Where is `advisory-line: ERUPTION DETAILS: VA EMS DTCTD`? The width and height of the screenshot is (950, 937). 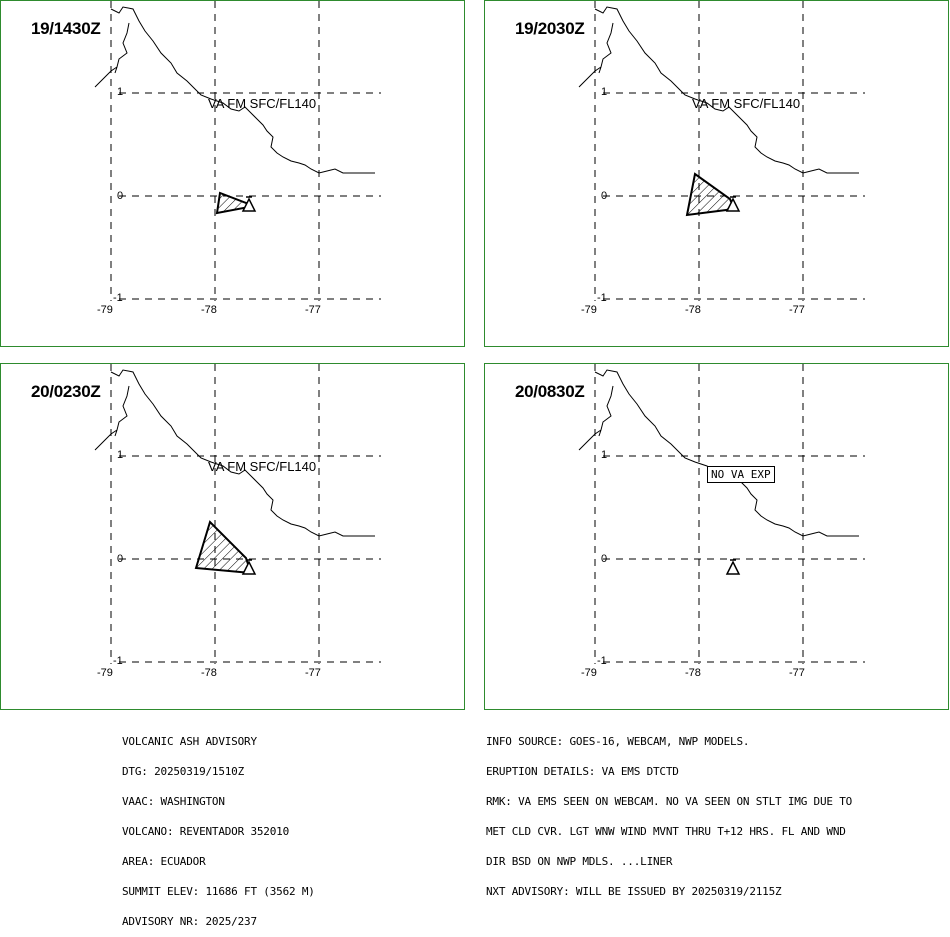
advisory-line: ERUPTION DETAILS: VA EMS DTCTD is located at coordinates (582, 771).